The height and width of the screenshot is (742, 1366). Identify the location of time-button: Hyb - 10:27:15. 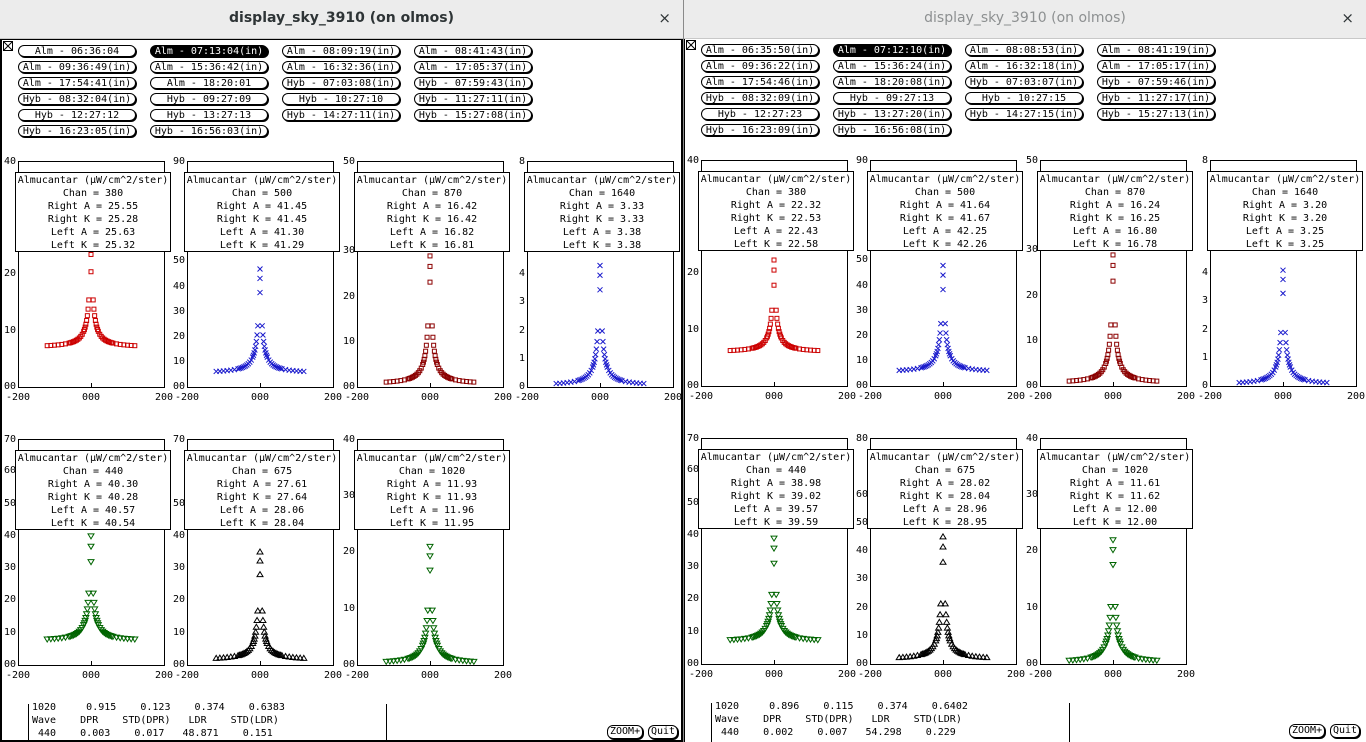
(1024, 98).